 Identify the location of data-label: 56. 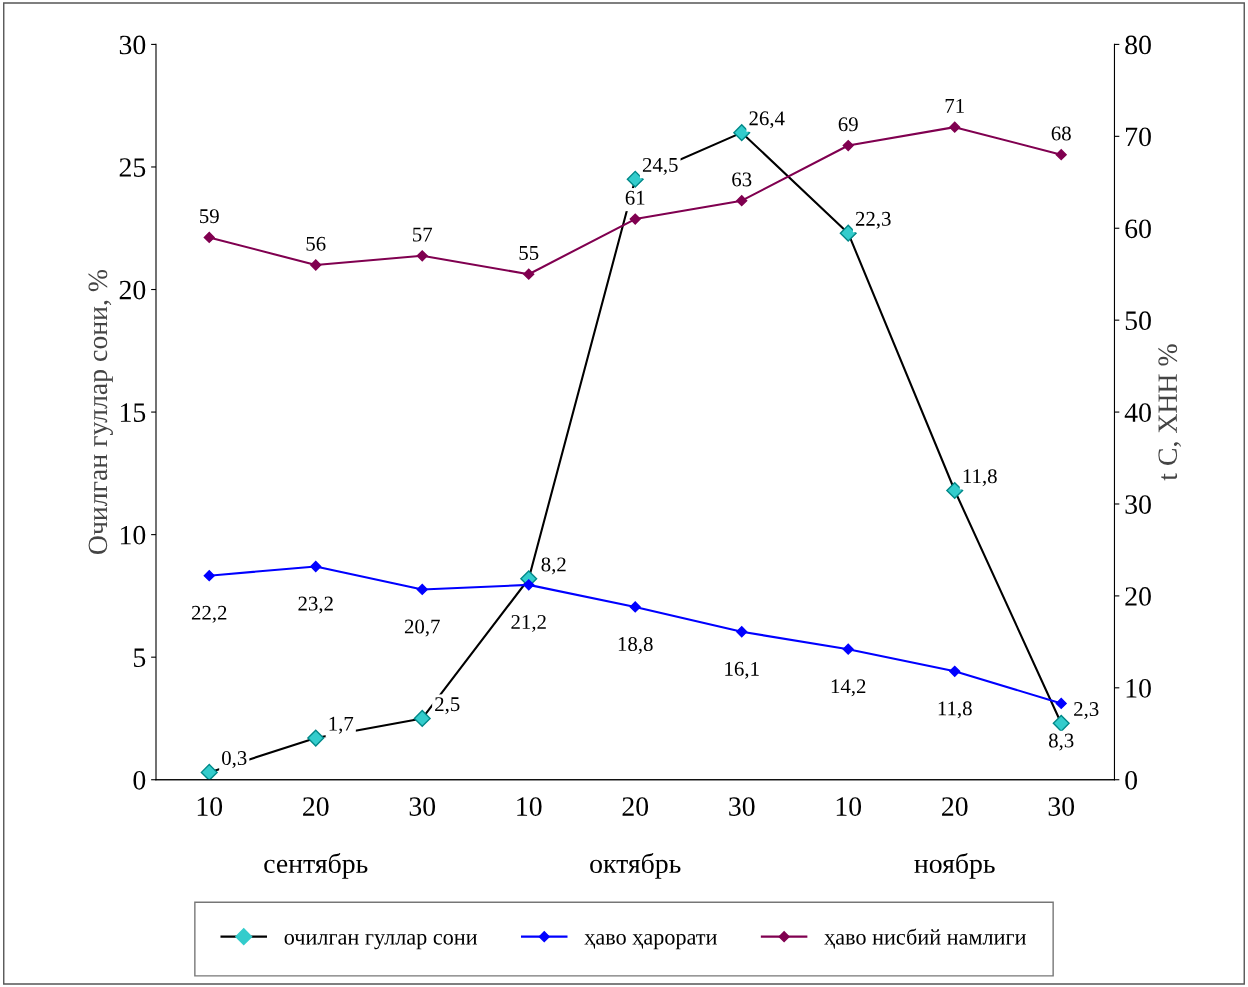
(316, 243).